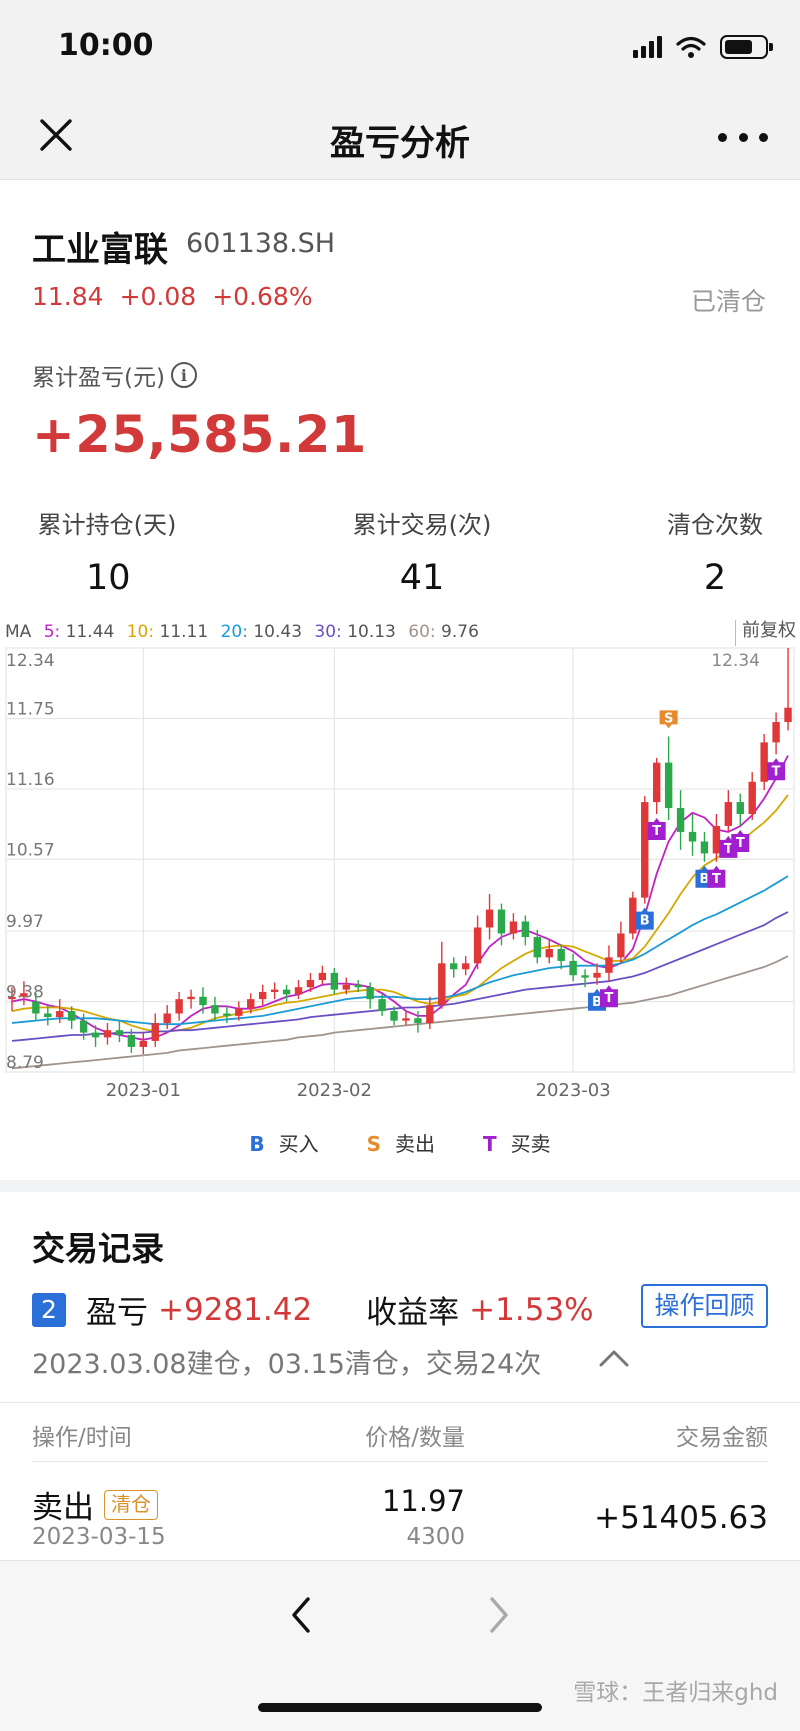 This screenshot has height=1731, width=800. What do you see at coordinates (313, 1309) in the screenshot?
I see `record-header: 2 盈亏 +9281.42 收益率 +1.53%` at bounding box center [313, 1309].